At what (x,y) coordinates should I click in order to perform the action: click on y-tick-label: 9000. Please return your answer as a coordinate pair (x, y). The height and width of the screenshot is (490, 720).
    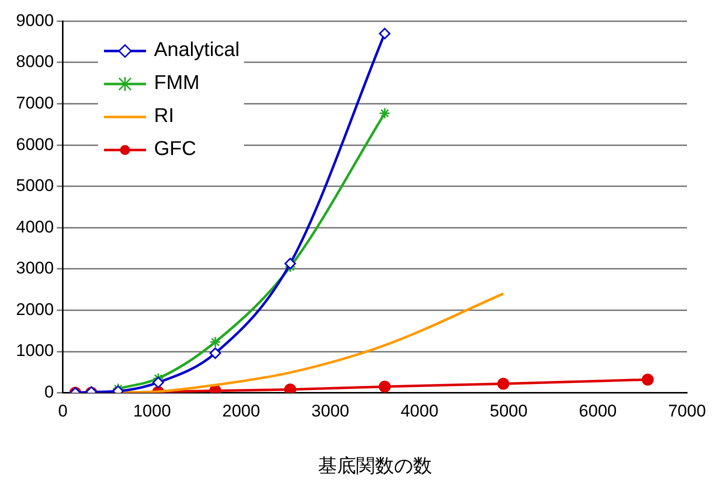
    Looking at the image, I should click on (35, 20).